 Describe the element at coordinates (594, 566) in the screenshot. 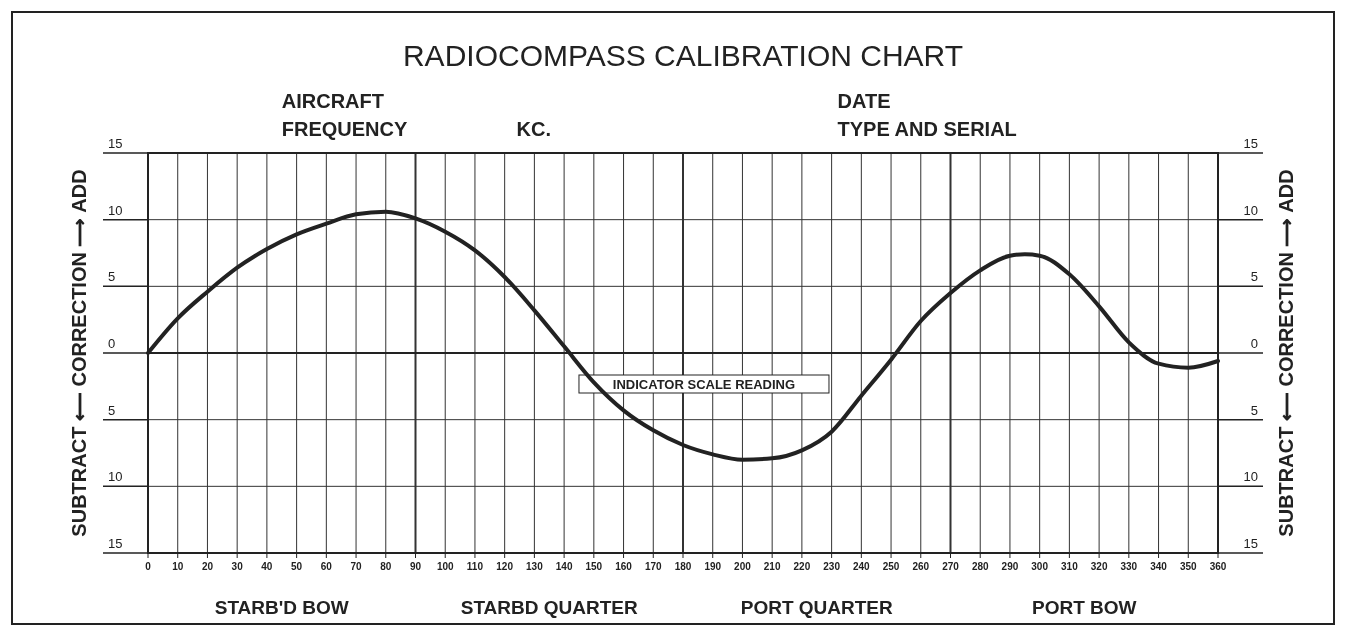

I see `x-tick-label: 150` at that location.